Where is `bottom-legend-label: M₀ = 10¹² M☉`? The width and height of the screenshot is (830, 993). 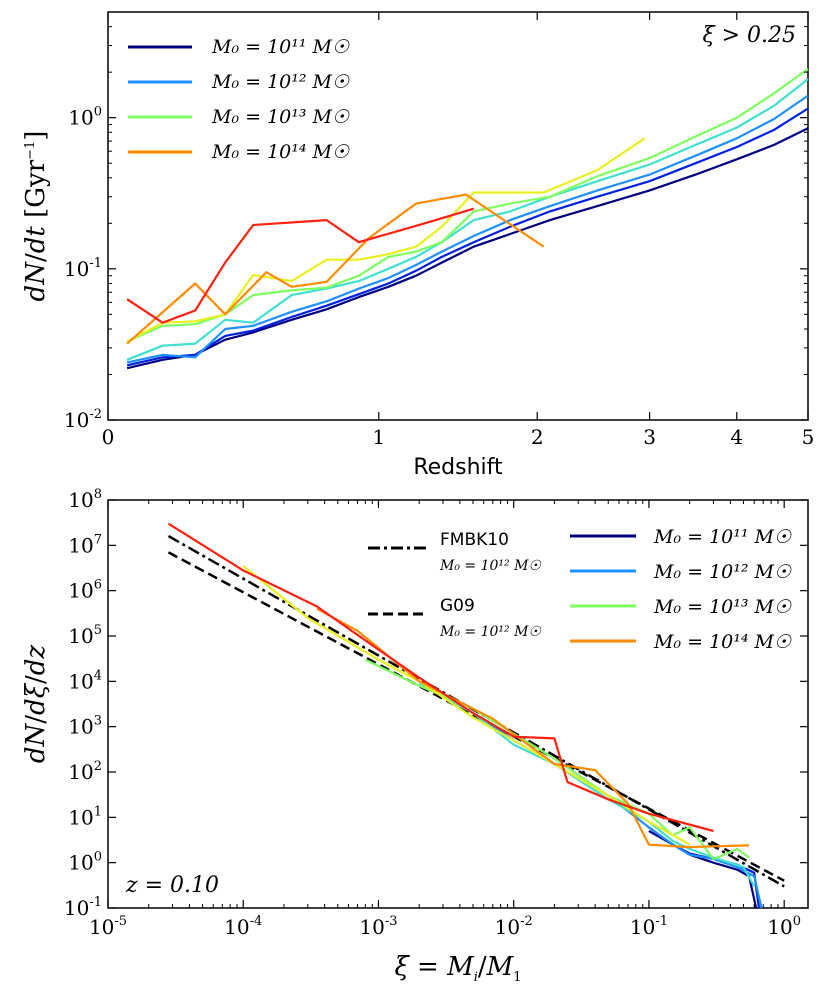 bottom-legend-label: M₀ = 10¹² M☉ is located at coordinates (722, 572).